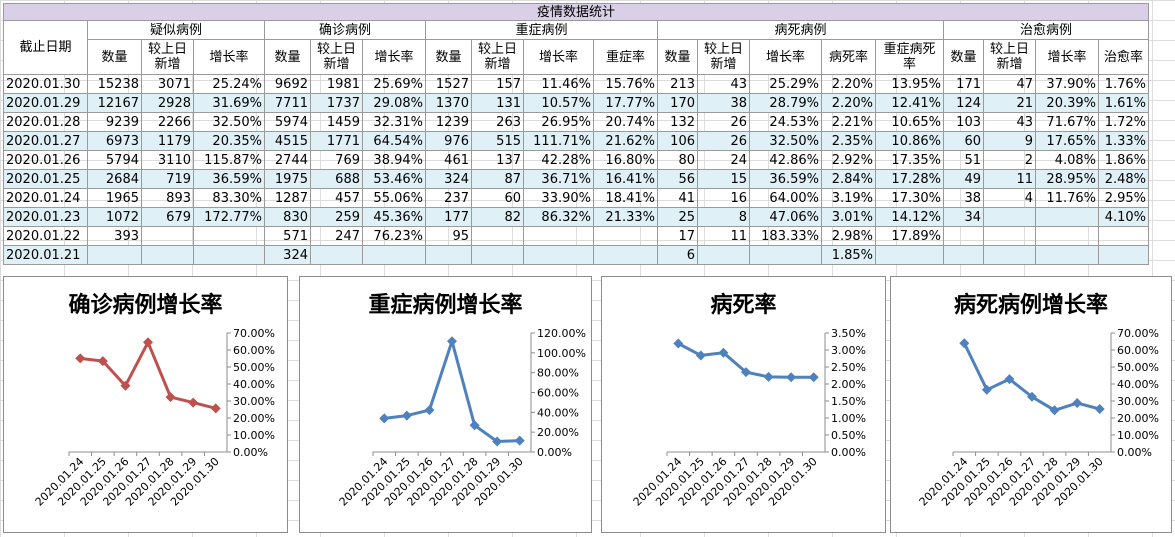  I want to click on table-cell: 53.46%, so click(394, 179).